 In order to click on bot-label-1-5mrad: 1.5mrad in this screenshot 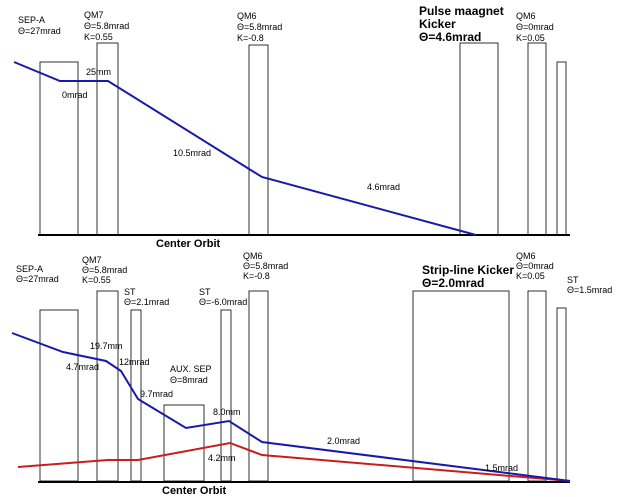, I will do `click(501, 468)`.